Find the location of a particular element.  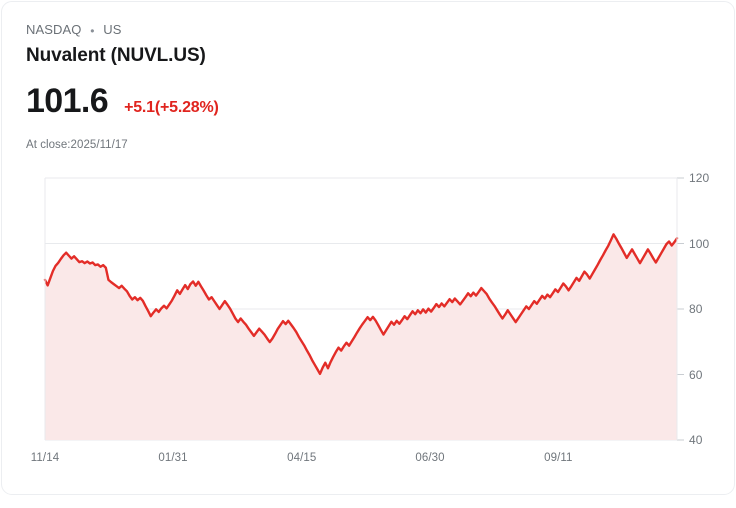

y-axis-label: 80 is located at coordinates (696, 309).